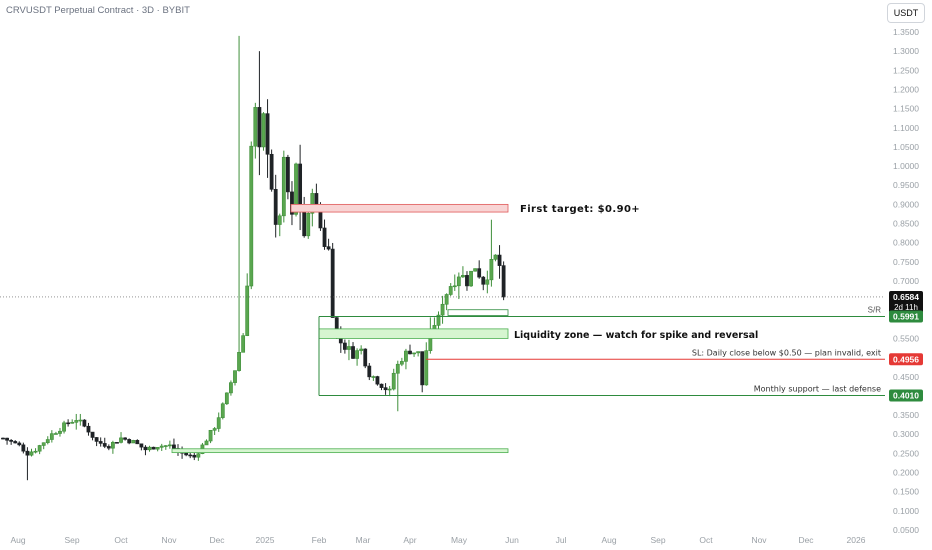 The image size is (932, 550). Describe the element at coordinates (340, 451) in the screenshot. I see `bottom-accumulation-zone` at that location.